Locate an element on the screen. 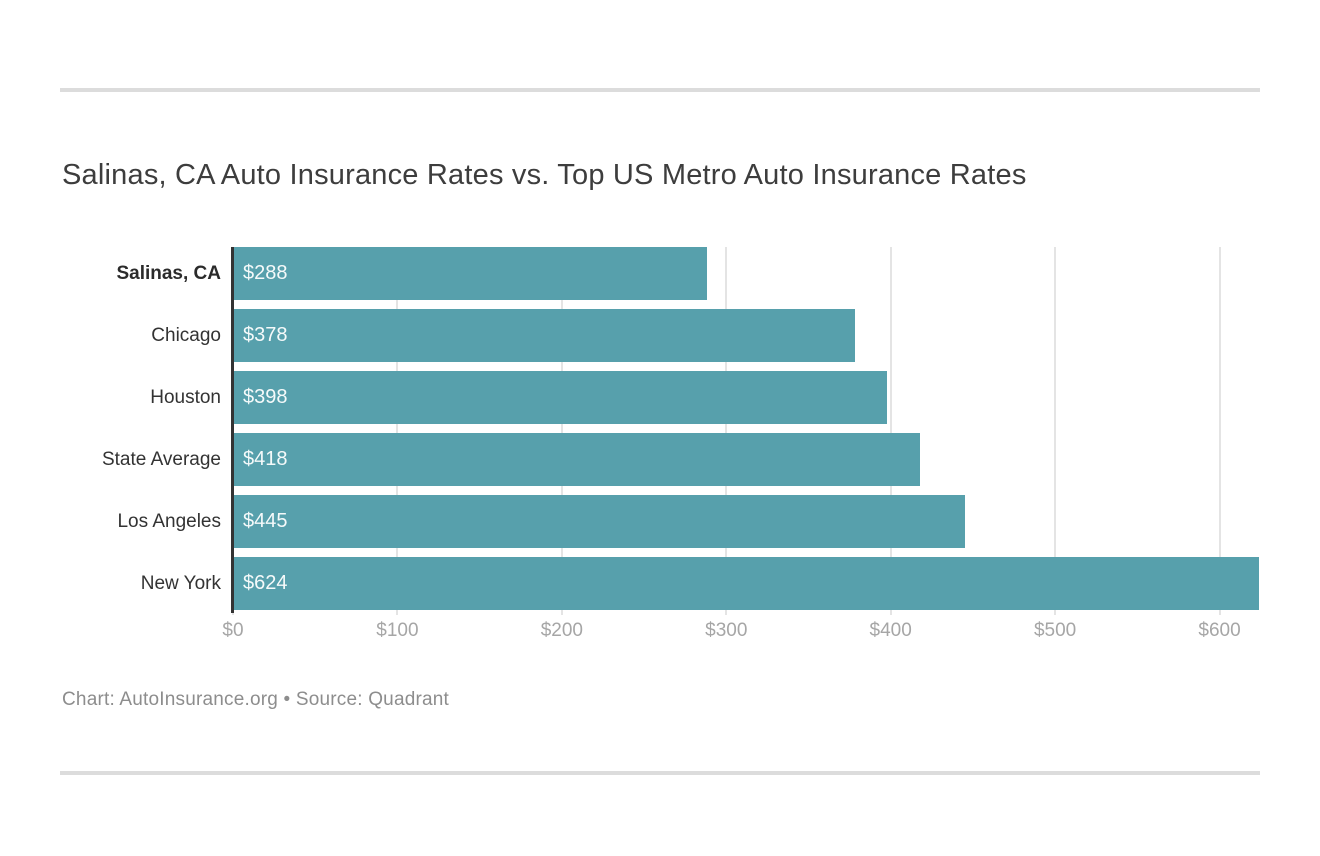  bar: $624 is located at coordinates (746, 583).